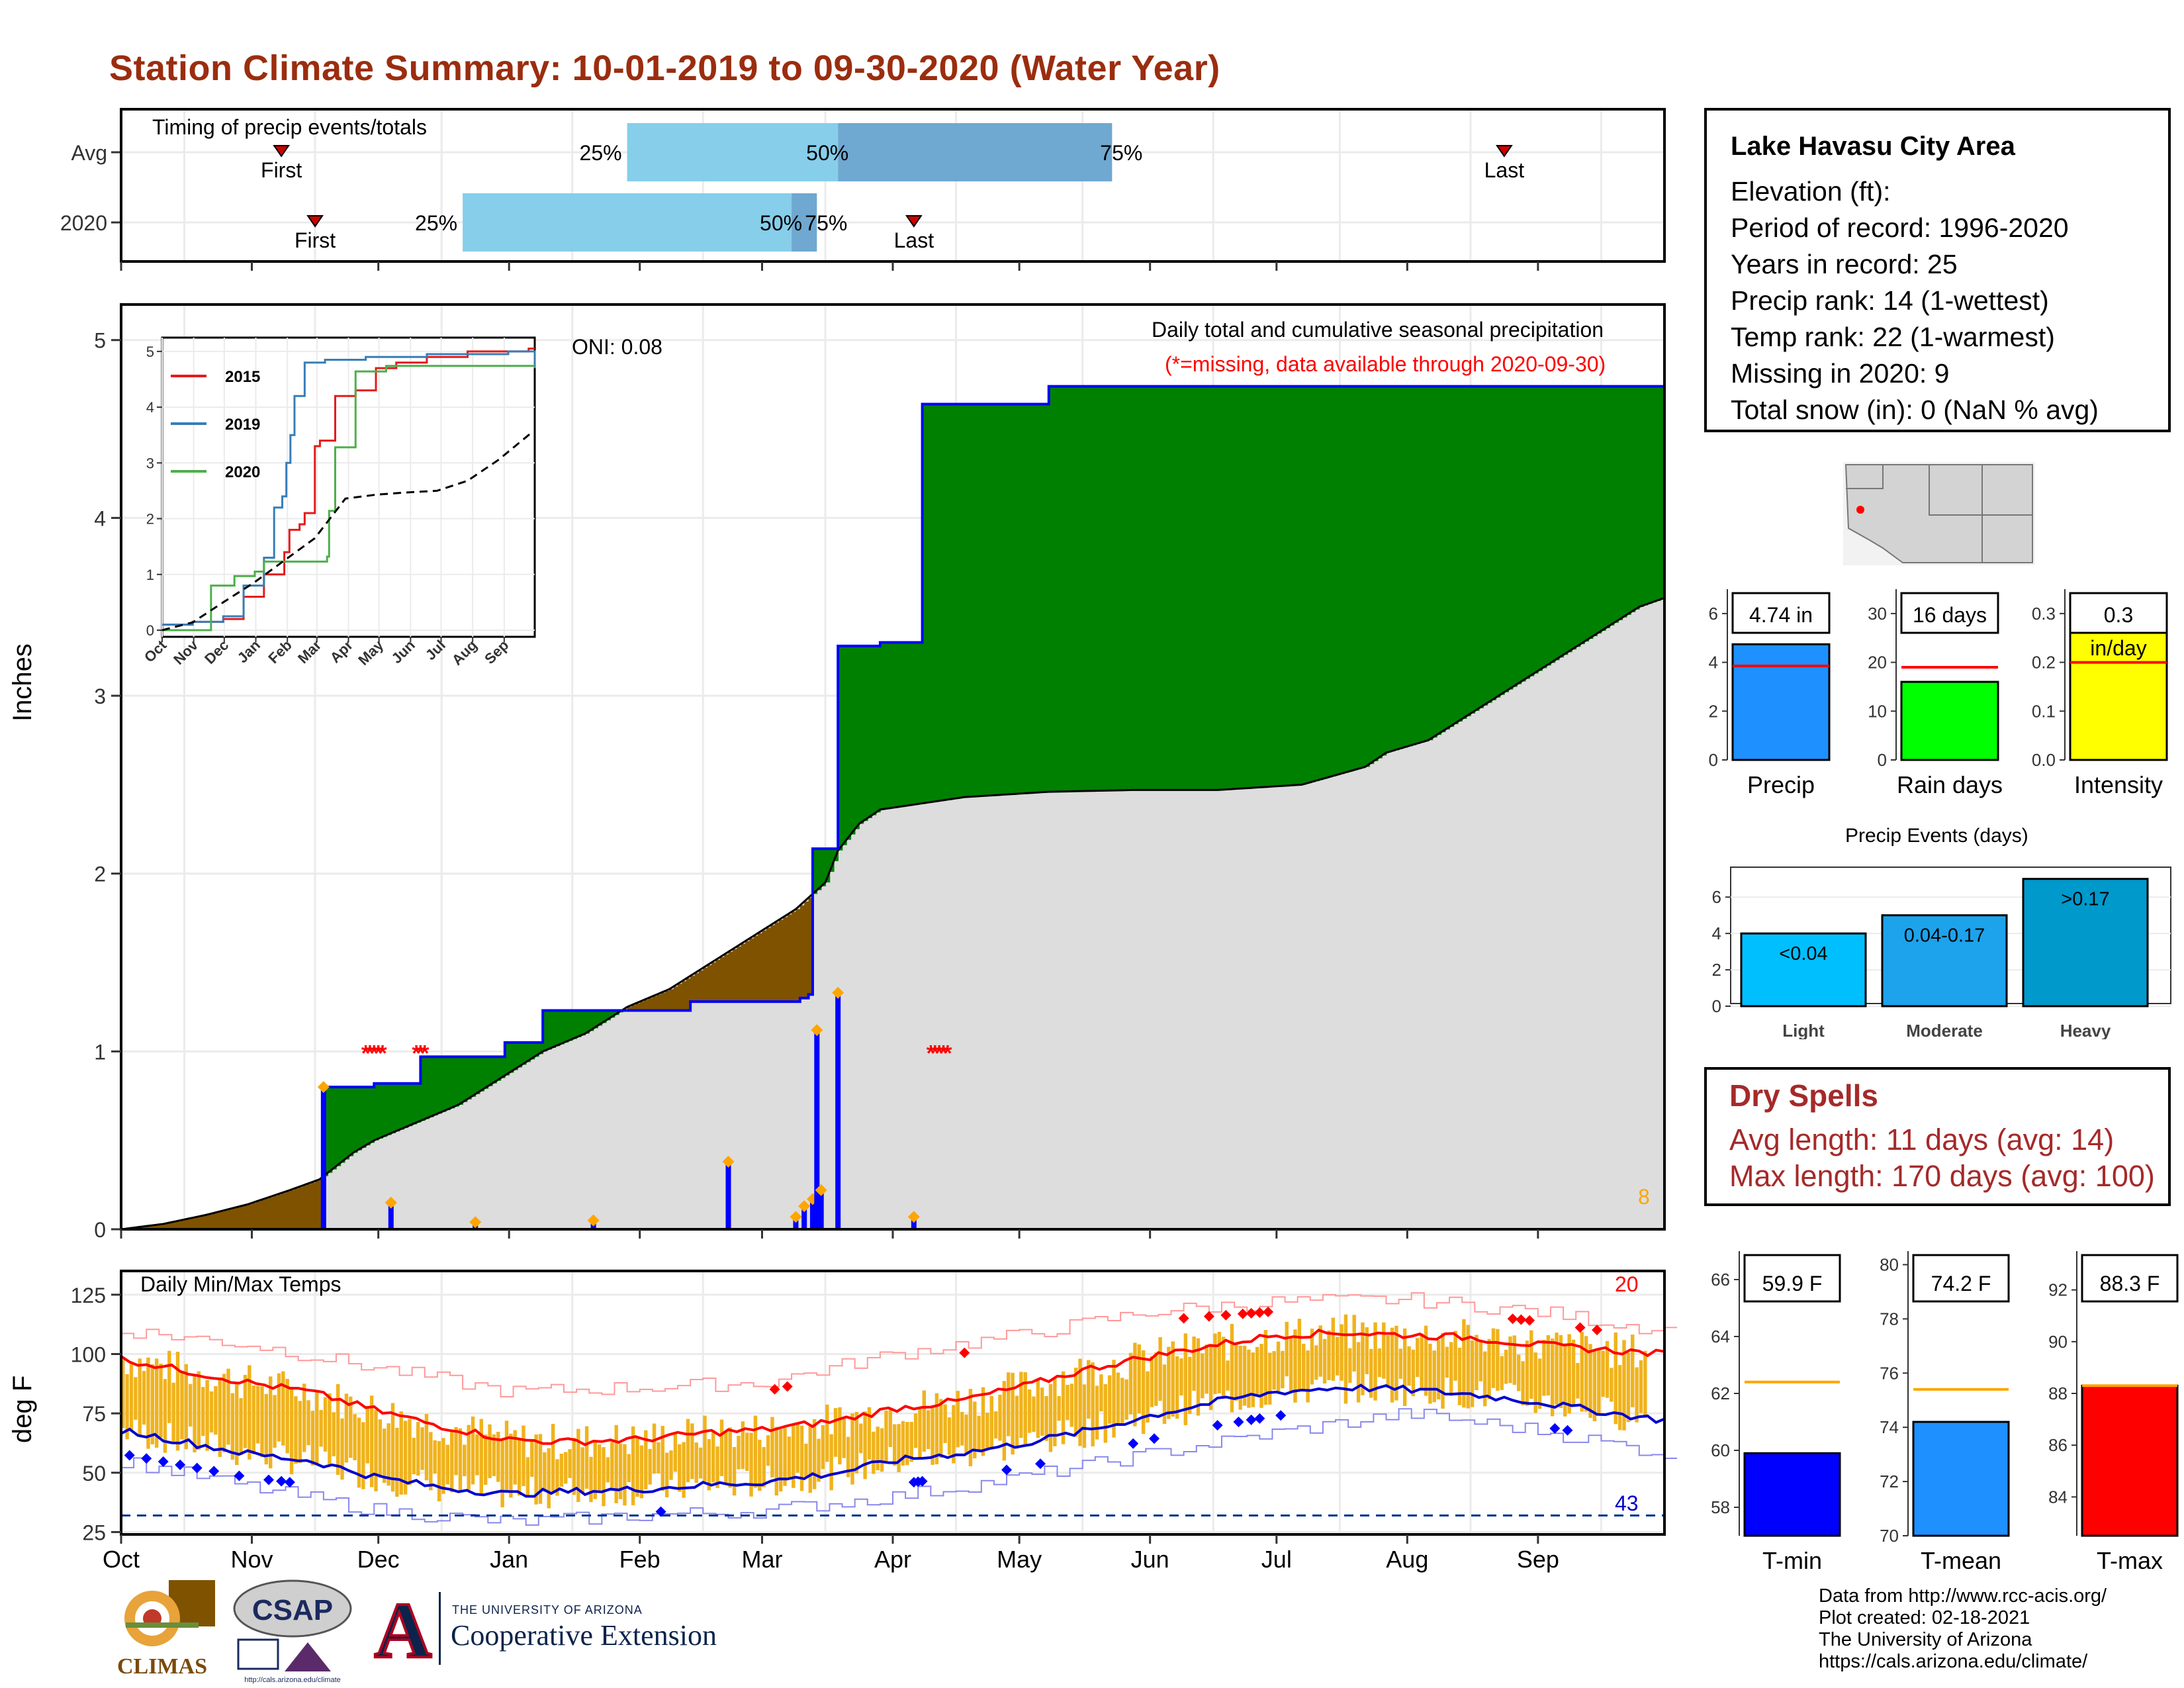  I want to click on temp-ytick-label: 75, so click(94, 1414).